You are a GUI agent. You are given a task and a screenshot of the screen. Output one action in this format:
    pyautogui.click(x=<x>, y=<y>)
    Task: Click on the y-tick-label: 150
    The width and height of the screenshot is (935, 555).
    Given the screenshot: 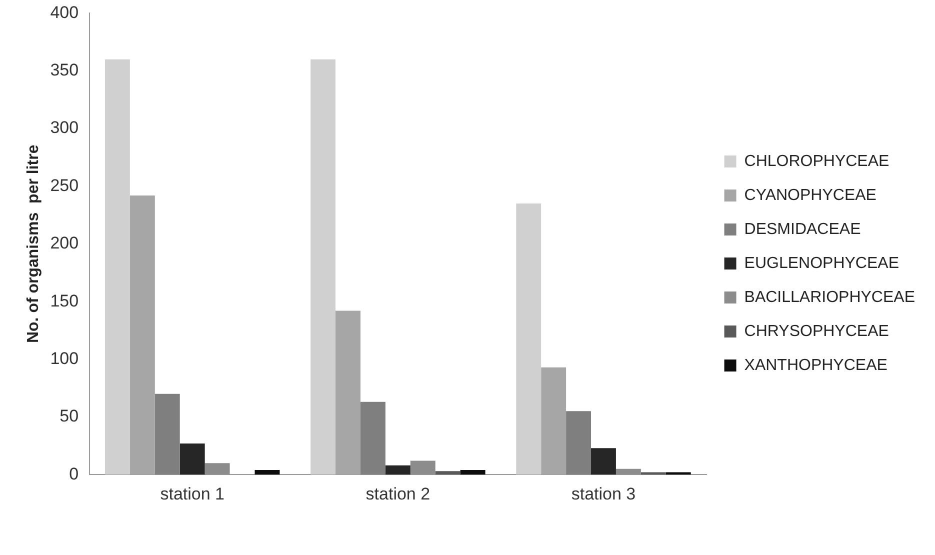 What is the action you would take?
    pyautogui.click(x=64, y=300)
    